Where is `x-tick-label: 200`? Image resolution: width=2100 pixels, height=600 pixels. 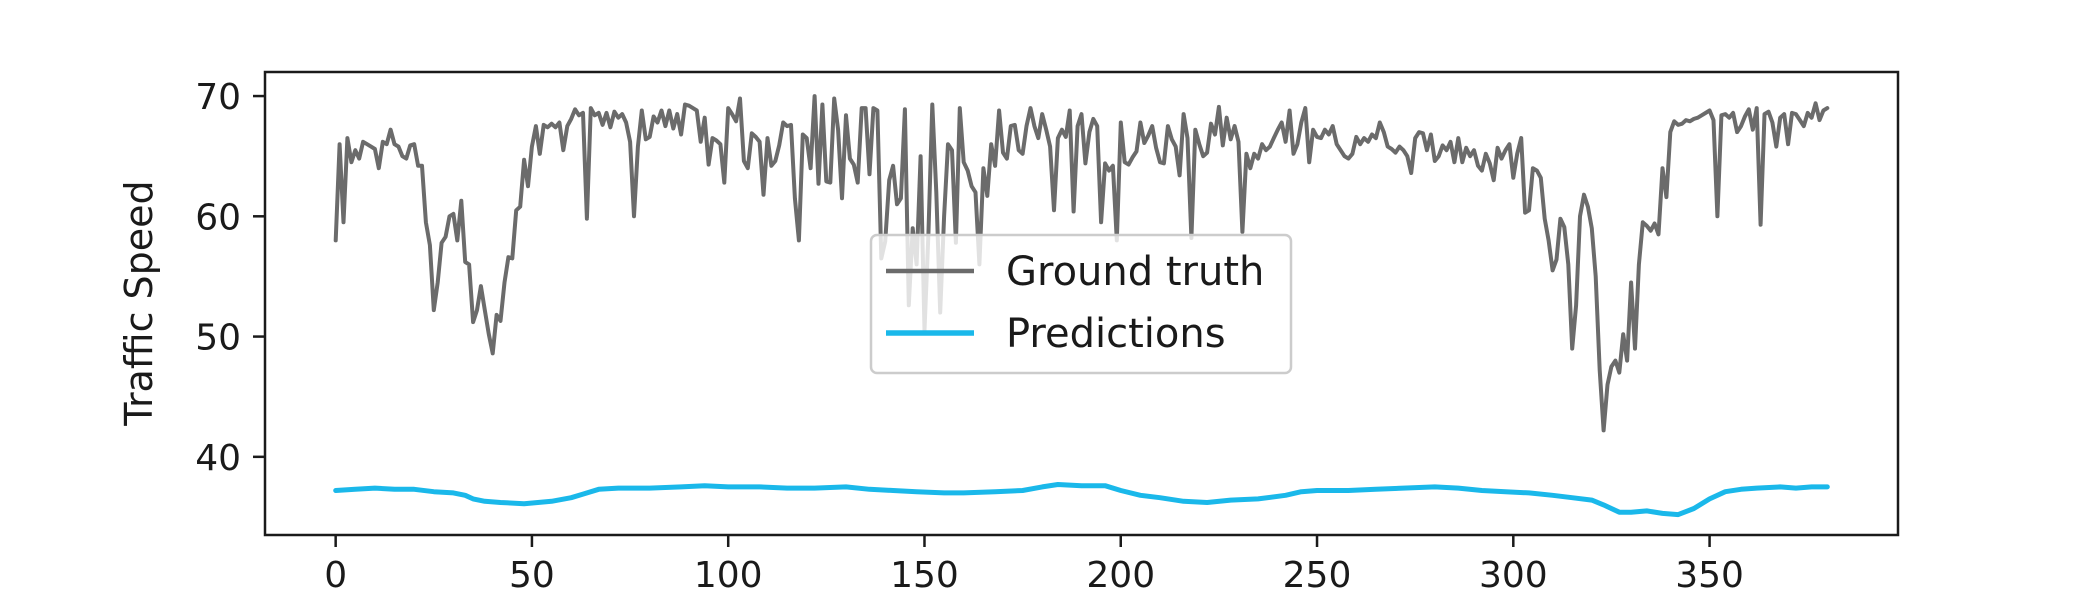 x-tick-label: 200 is located at coordinates (1120, 575).